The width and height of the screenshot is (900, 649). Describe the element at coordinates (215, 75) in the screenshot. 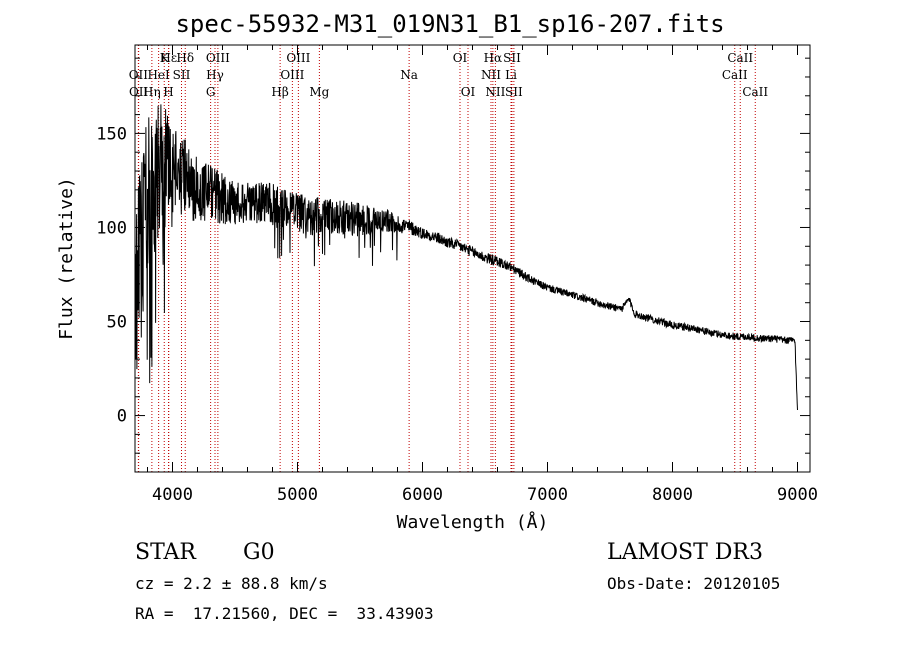

I see `line-label: Hγ` at that location.